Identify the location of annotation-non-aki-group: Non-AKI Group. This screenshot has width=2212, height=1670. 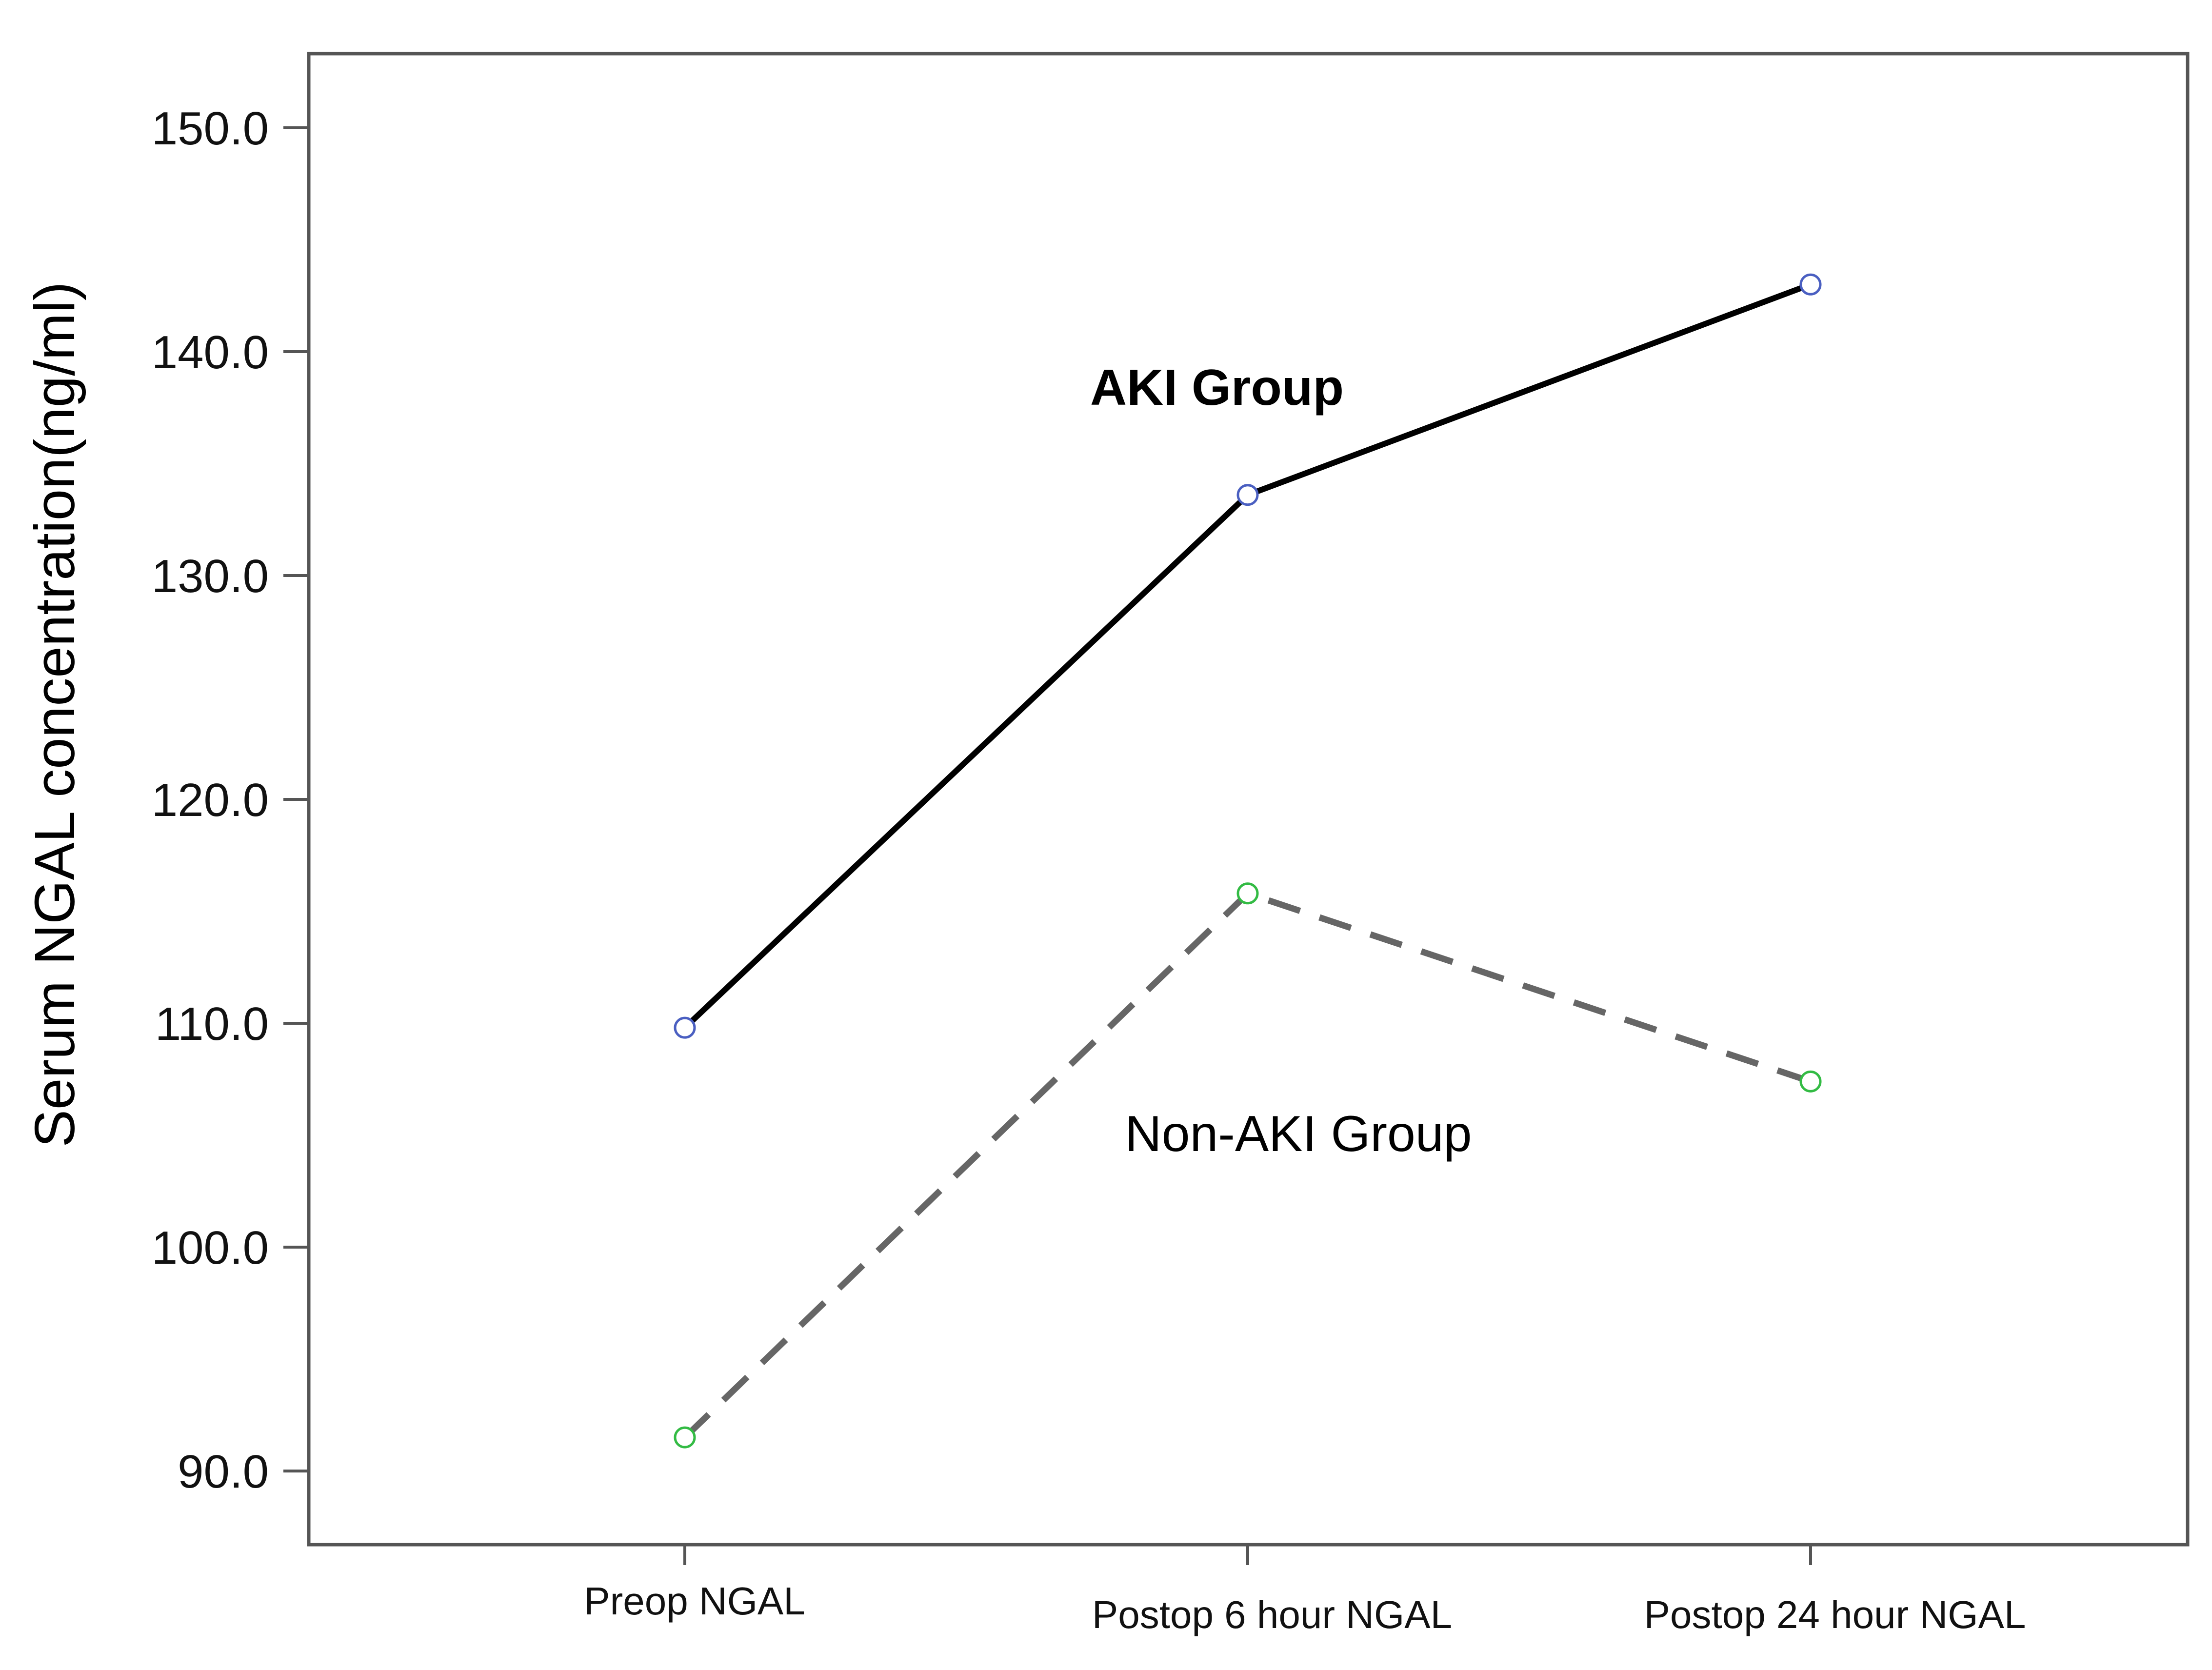
(1299, 1134).